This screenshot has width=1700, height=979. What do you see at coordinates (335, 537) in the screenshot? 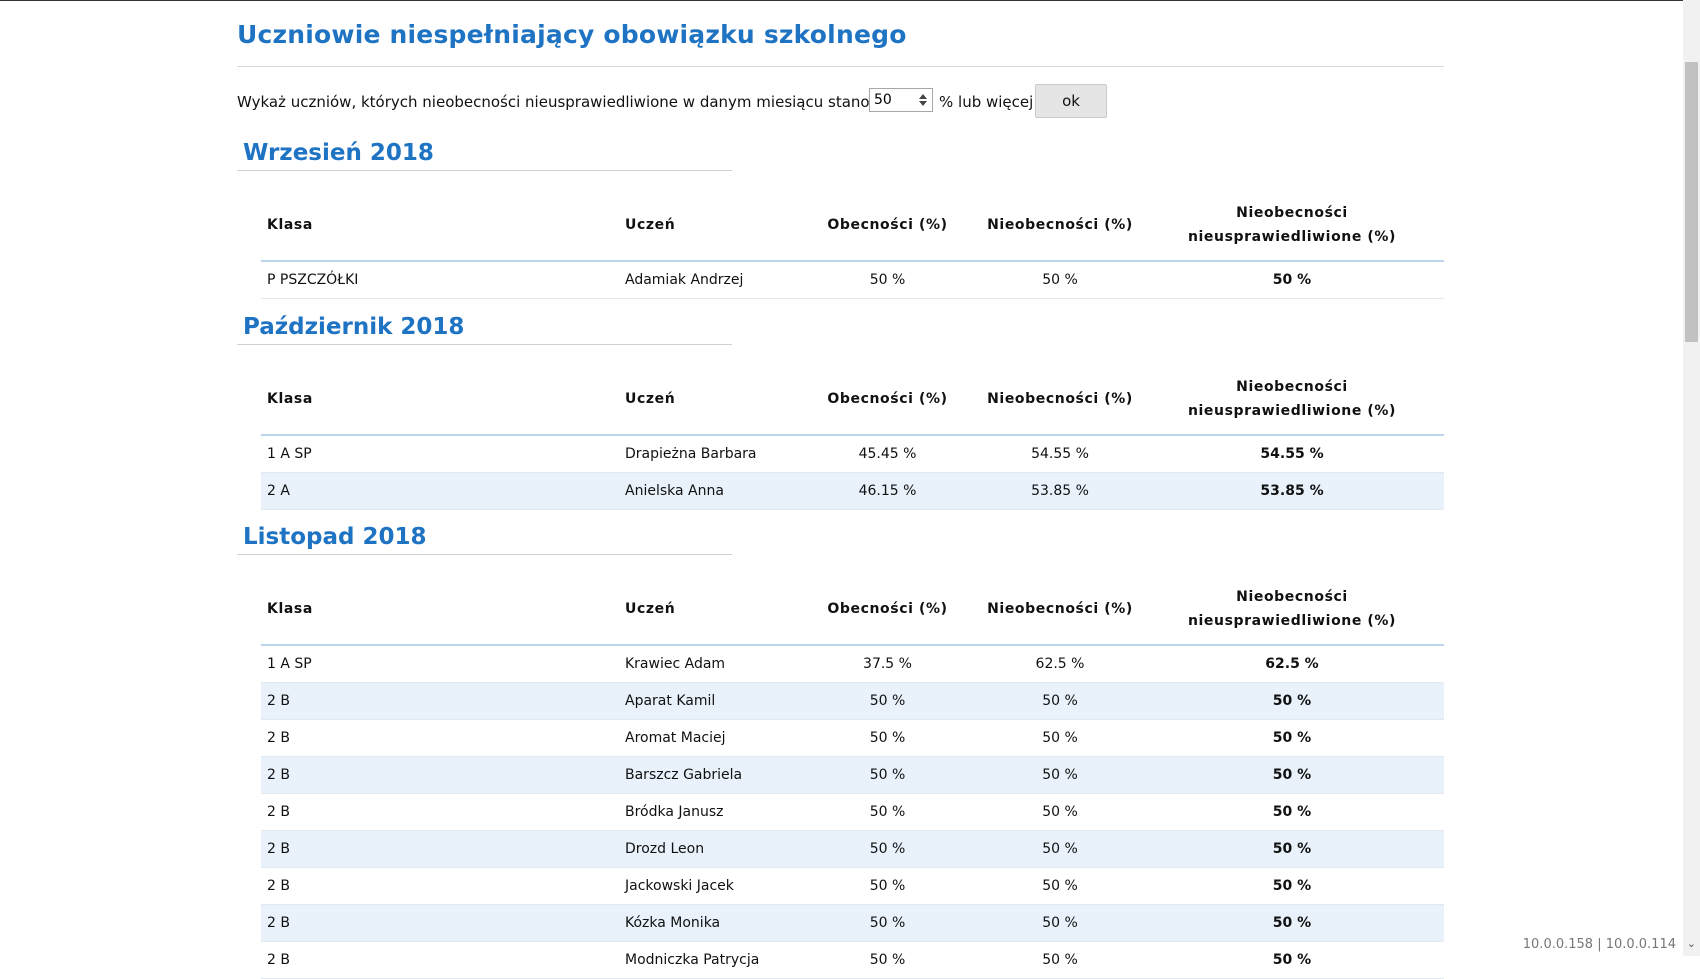
I see `month-heading: Listopad 2018` at bounding box center [335, 537].